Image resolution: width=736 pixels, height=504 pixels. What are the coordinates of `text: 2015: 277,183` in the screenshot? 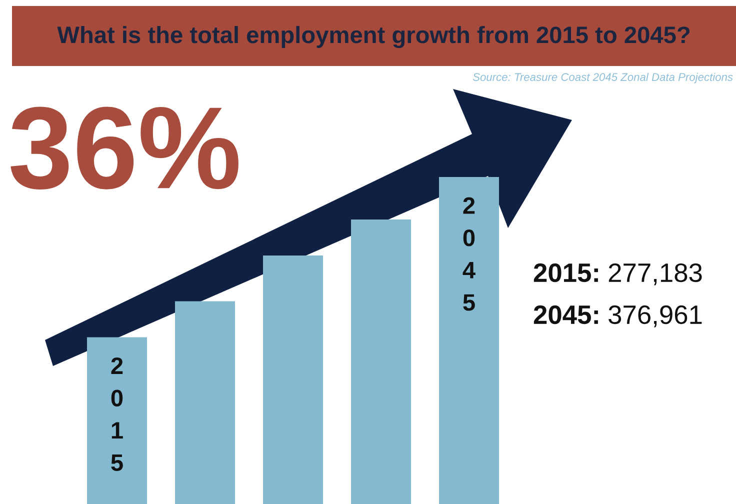 It's located at (618, 274).